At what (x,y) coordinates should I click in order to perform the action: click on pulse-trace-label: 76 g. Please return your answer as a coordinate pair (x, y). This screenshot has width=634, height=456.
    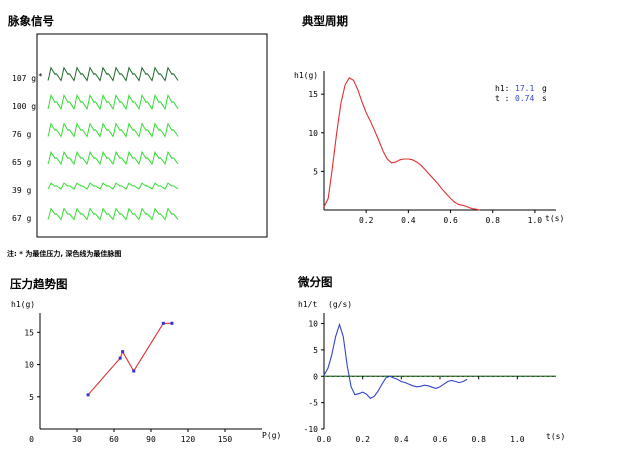
    Looking at the image, I should click on (21, 134).